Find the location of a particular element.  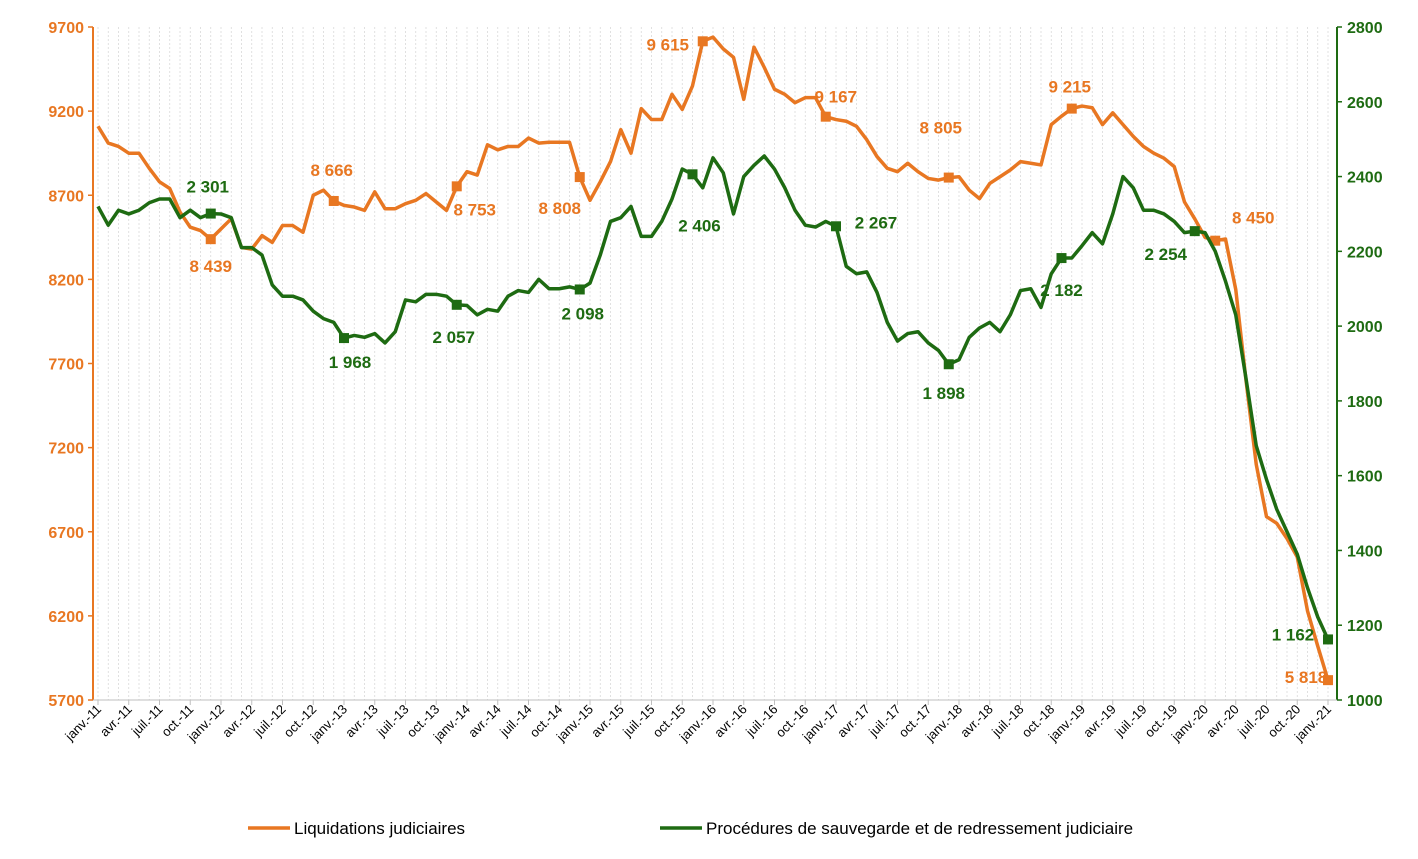

left-tick-label: 6700 is located at coordinates (66, 533).